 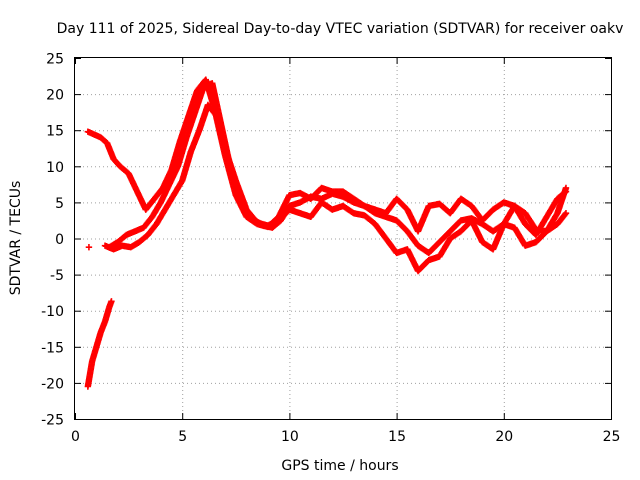 I want to click on x-tick-label: 20, so click(x=504, y=437).